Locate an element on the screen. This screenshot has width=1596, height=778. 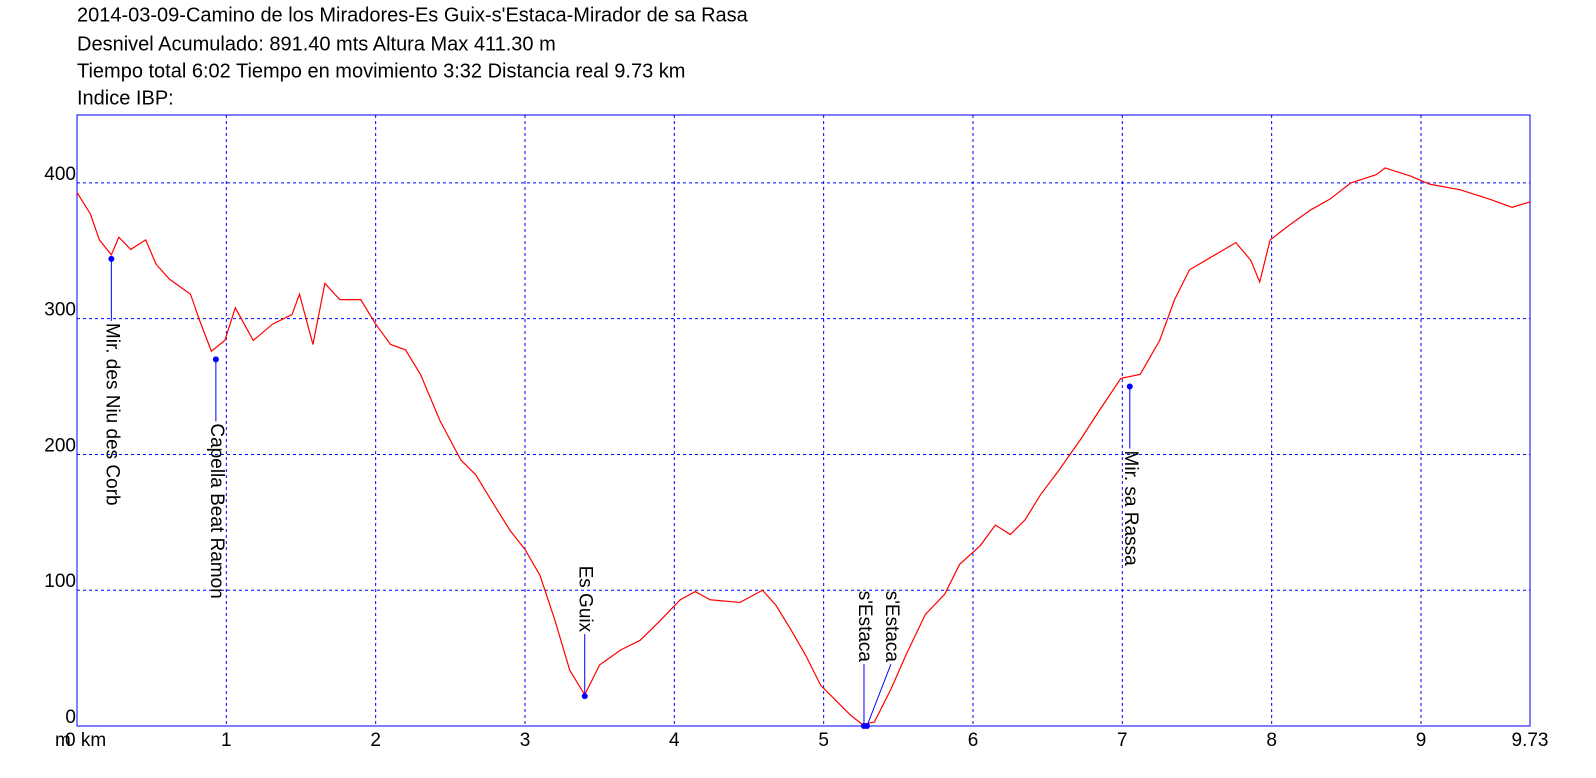
y-tick-label: 0 is located at coordinates (70, 717).